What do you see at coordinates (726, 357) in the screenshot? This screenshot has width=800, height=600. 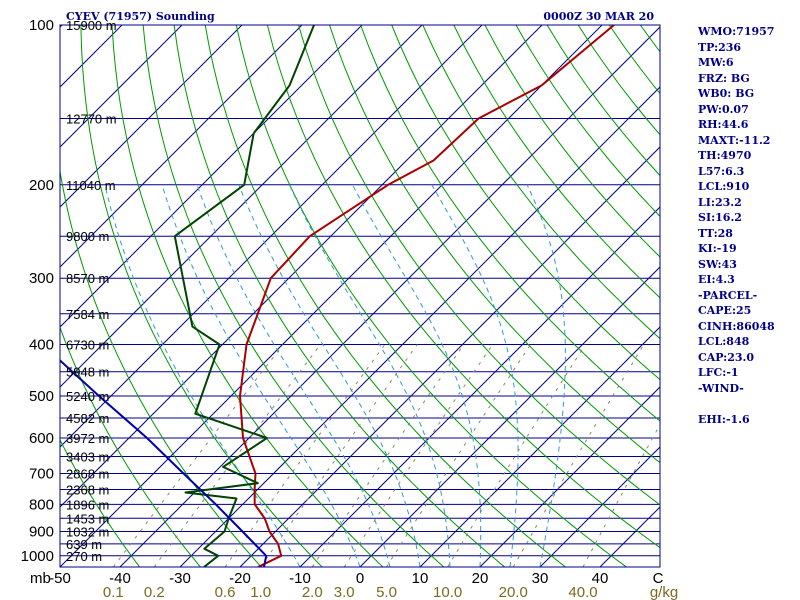 I see `index-entry: CAP:23.0` at bounding box center [726, 357].